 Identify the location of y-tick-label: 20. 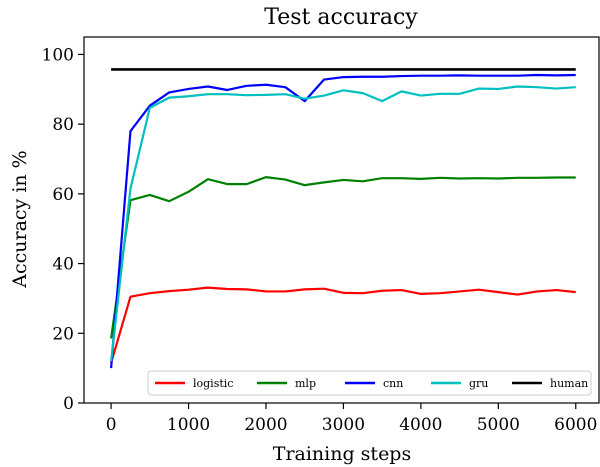
(63, 334).